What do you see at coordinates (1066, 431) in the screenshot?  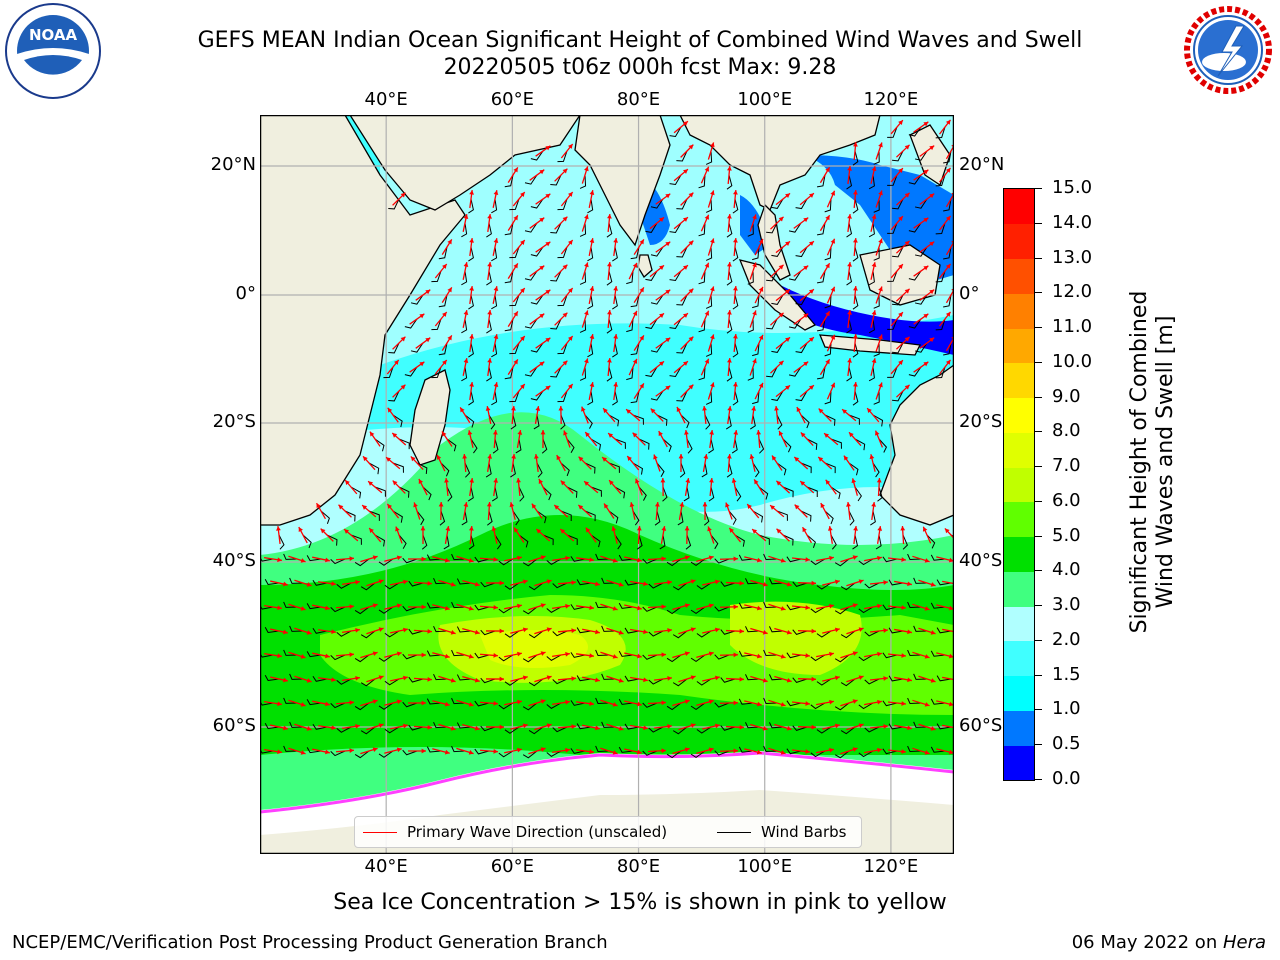 I see `colorbar-tick-label: 8.0` at bounding box center [1066, 431].